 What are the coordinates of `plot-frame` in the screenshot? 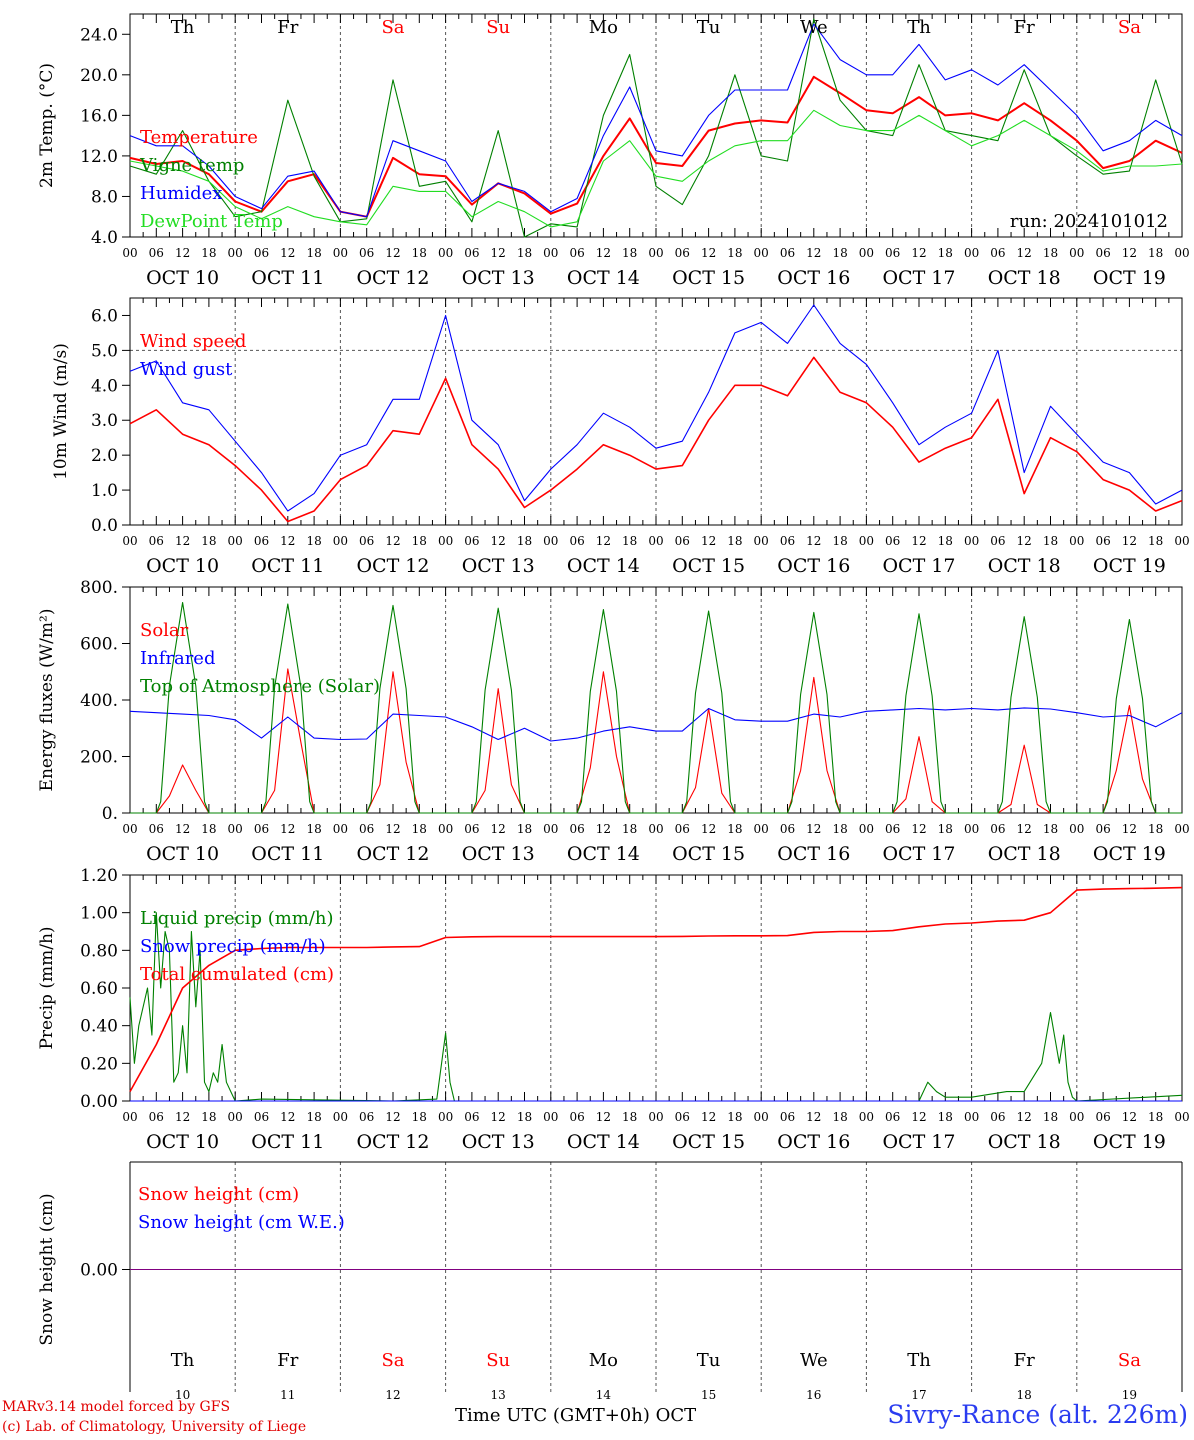 It's located at (656, 125).